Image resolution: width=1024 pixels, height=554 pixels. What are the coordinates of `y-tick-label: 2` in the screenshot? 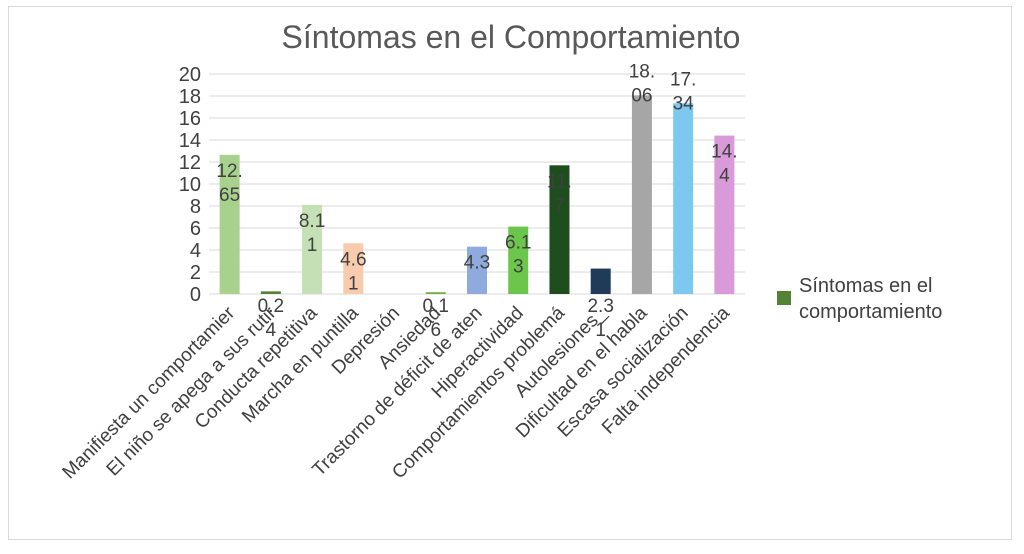 It's located at (195, 273).